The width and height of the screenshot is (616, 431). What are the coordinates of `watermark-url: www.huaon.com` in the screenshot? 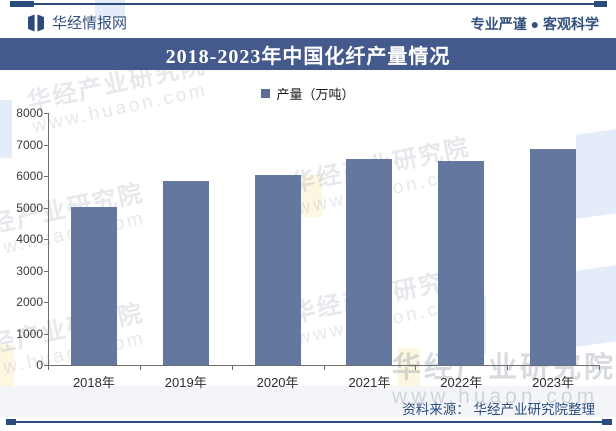 It's located at (495, 397).